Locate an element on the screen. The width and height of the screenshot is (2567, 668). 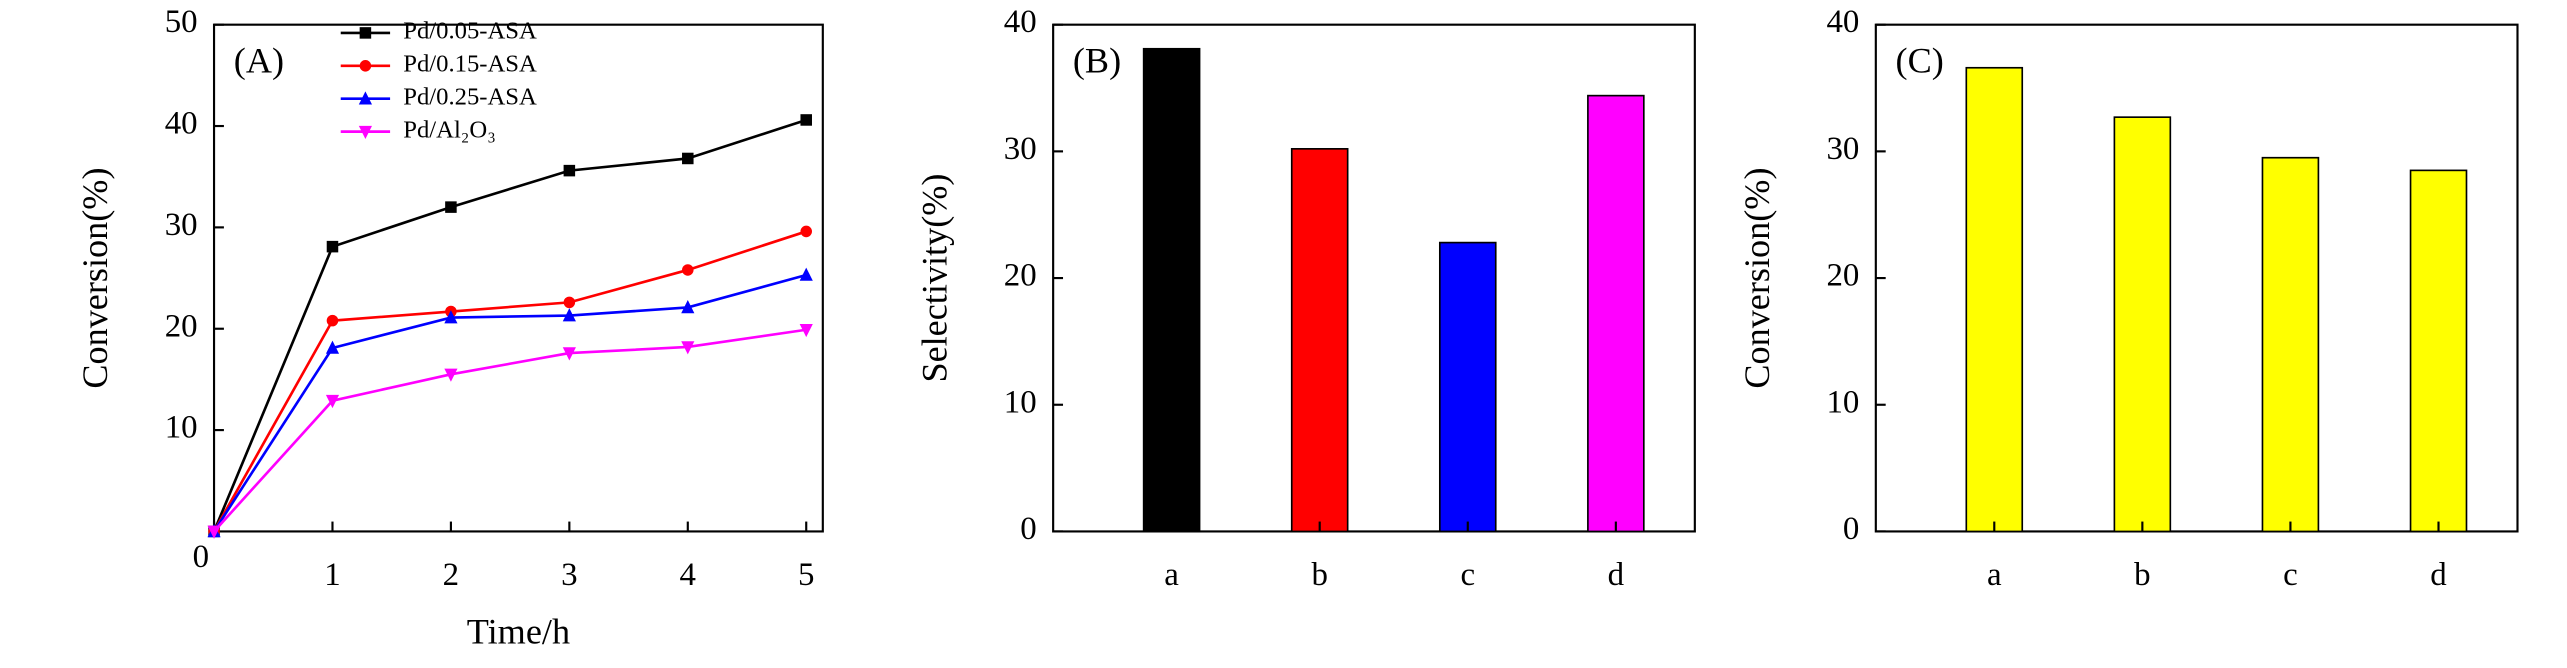
legend-label: Pd/0.05-ASA is located at coordinates (470, 31).